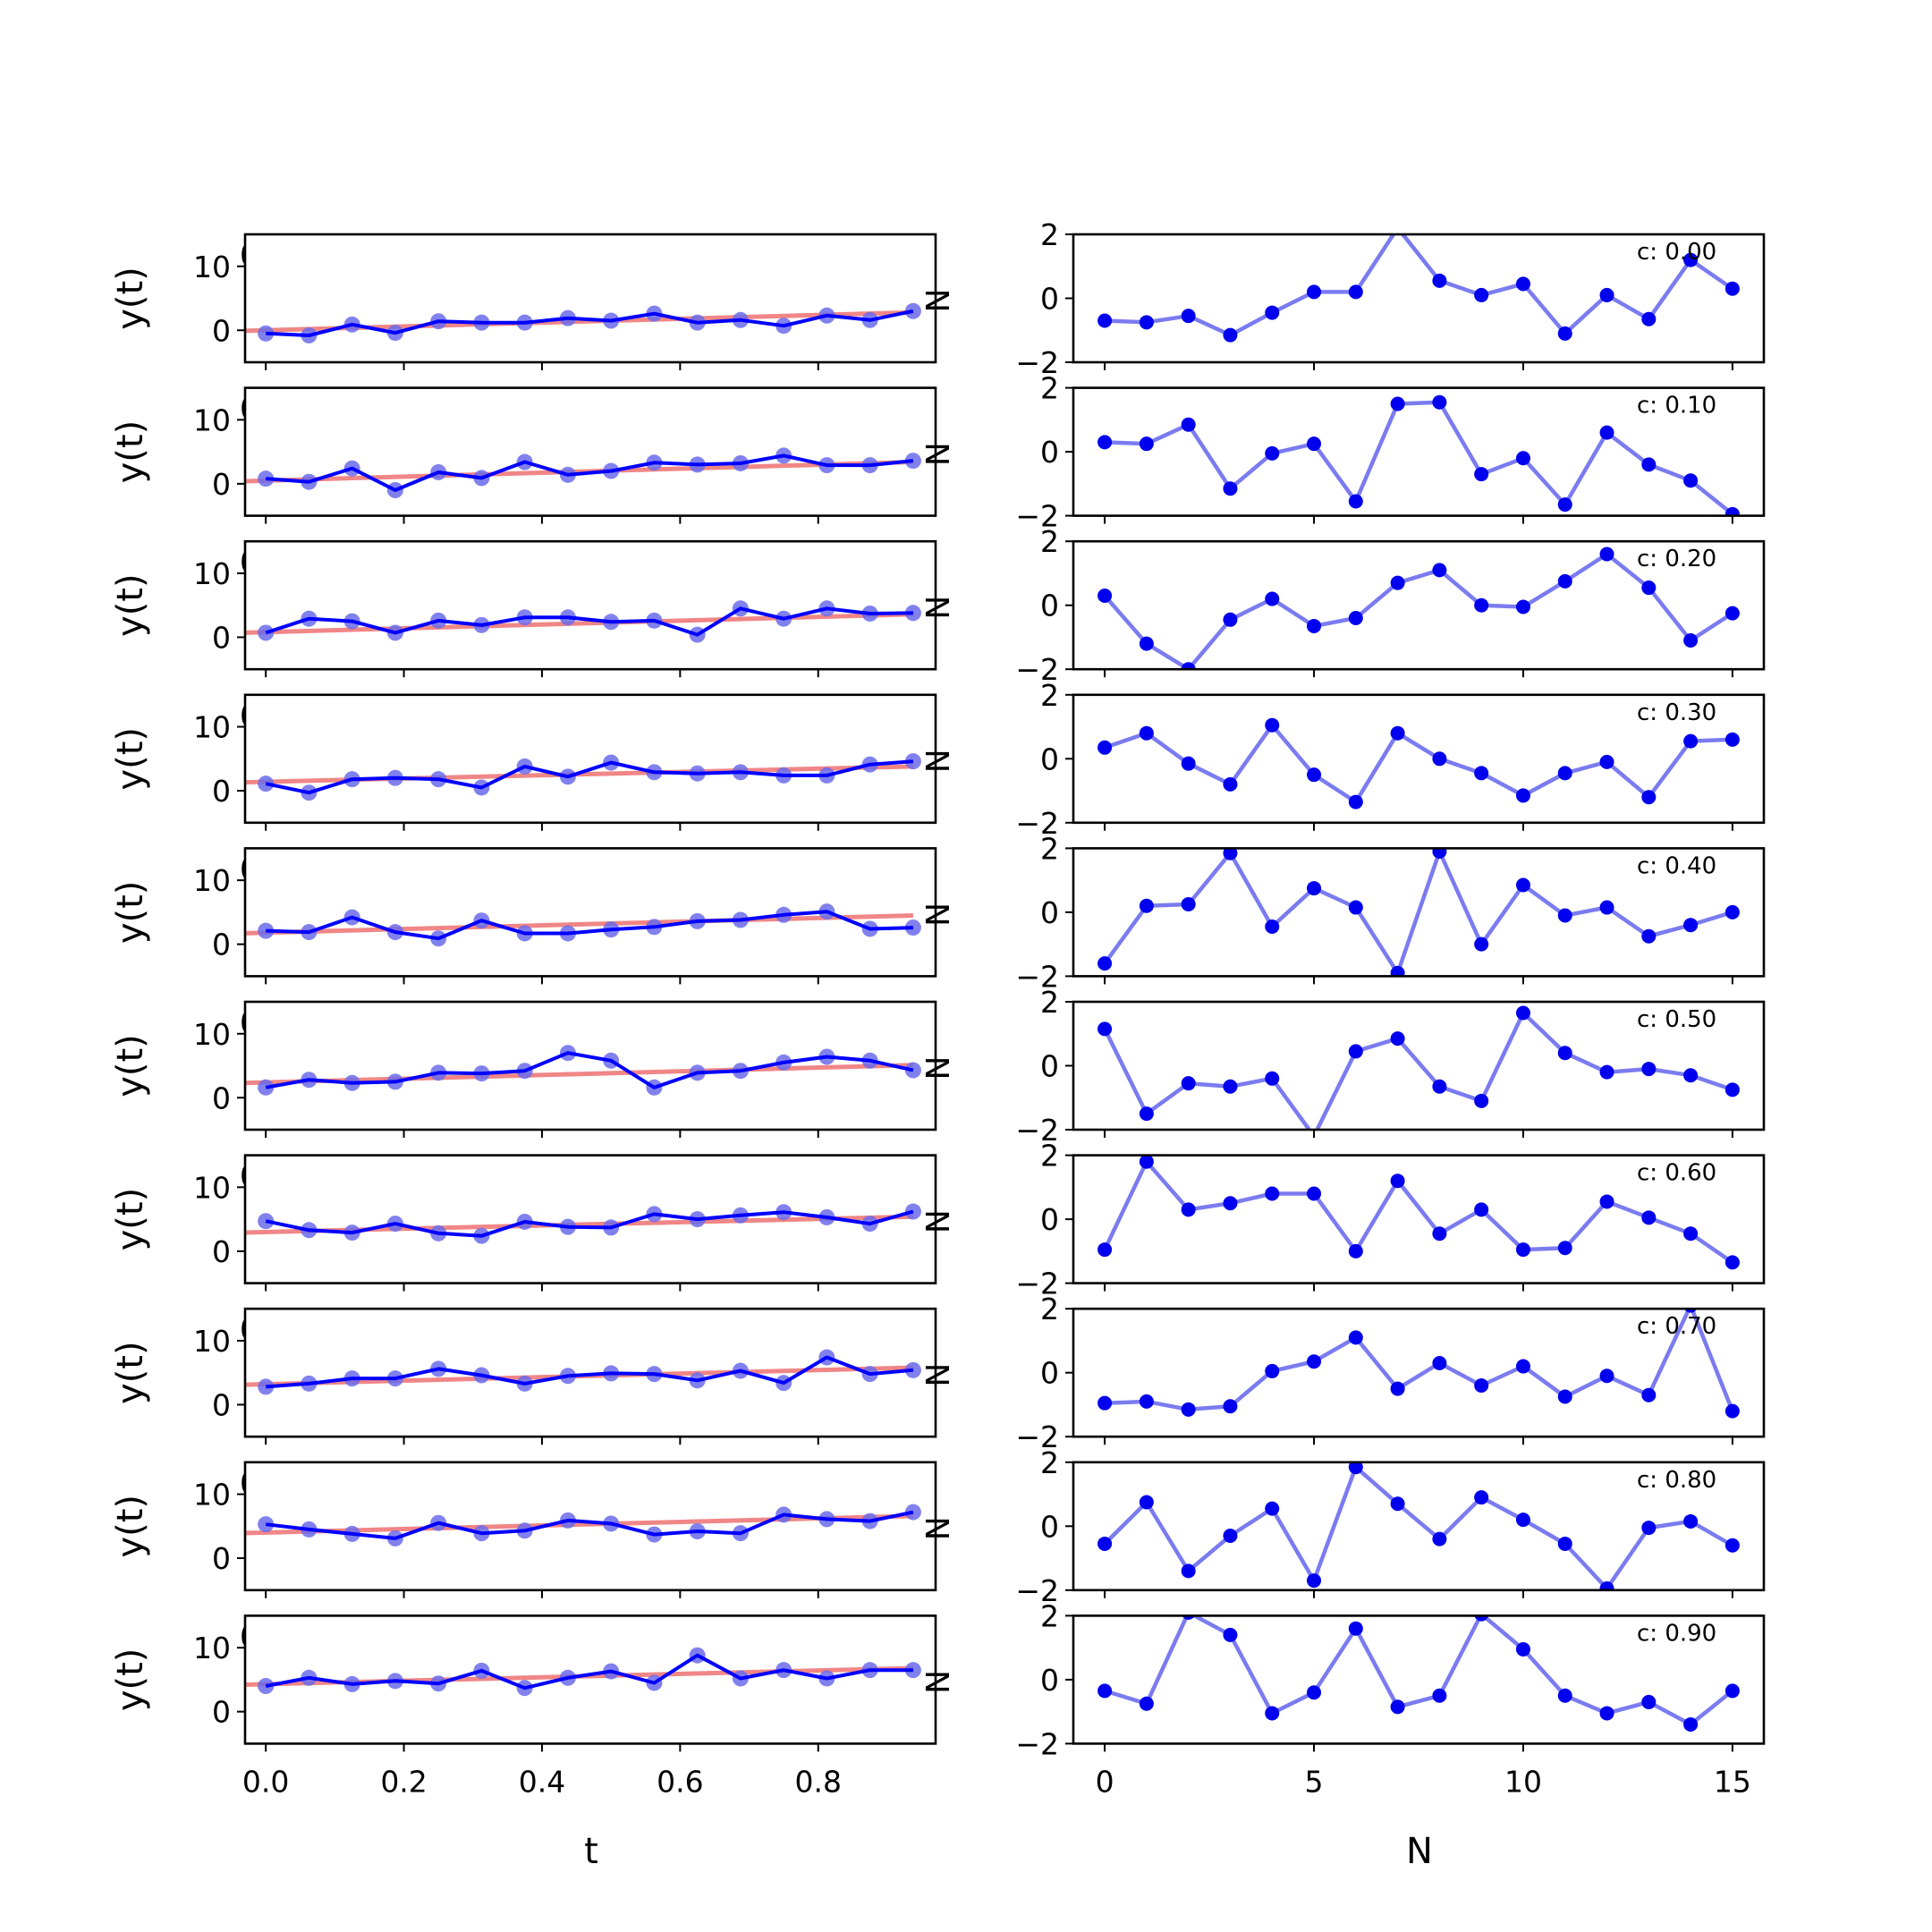  I want to click on right-subplot-4: Nc: 0.40 −2 0 2, so click(1343, 912).